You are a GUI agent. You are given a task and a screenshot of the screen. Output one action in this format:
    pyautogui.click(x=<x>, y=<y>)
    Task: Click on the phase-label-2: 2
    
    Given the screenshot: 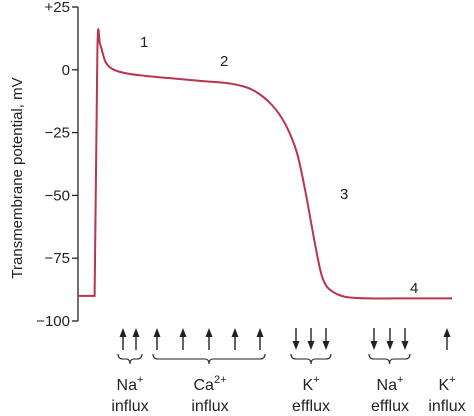 What is the action you would take?
    pyautogui.click(x=224, y=61)
    